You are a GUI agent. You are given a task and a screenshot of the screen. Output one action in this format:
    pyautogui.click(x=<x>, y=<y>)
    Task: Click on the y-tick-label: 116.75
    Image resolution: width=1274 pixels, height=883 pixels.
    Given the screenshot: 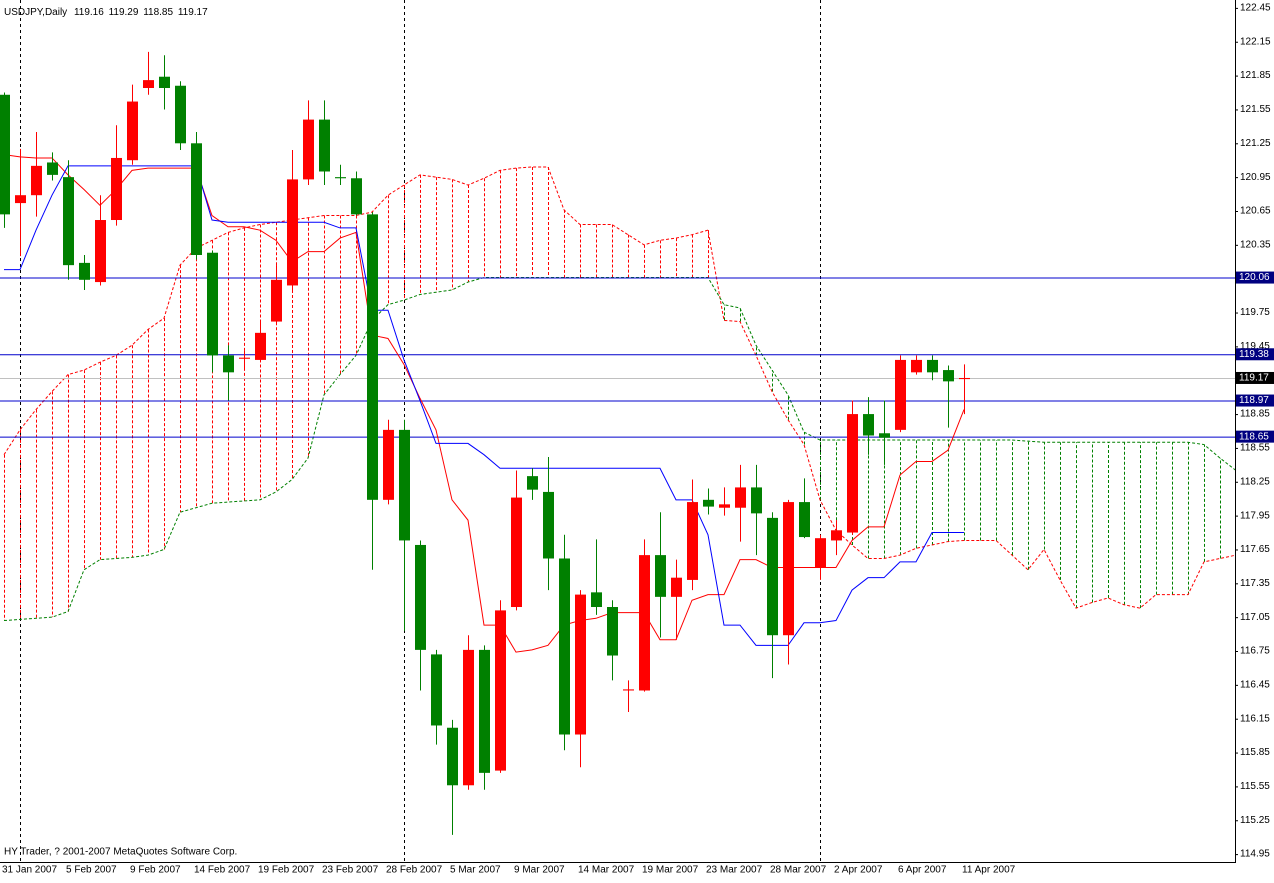 What is the action you would take?
    pyautogui.click(x=1255, y=651)
    